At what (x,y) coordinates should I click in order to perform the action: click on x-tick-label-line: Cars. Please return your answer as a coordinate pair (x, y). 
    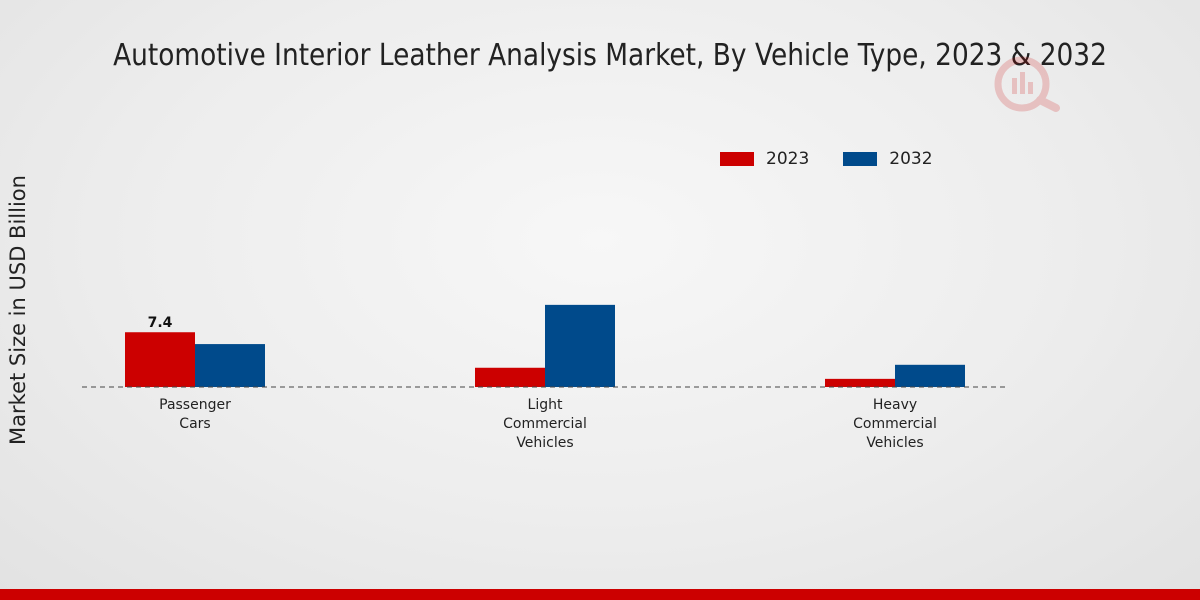
    Looking at the image, I should click on (194, 424).